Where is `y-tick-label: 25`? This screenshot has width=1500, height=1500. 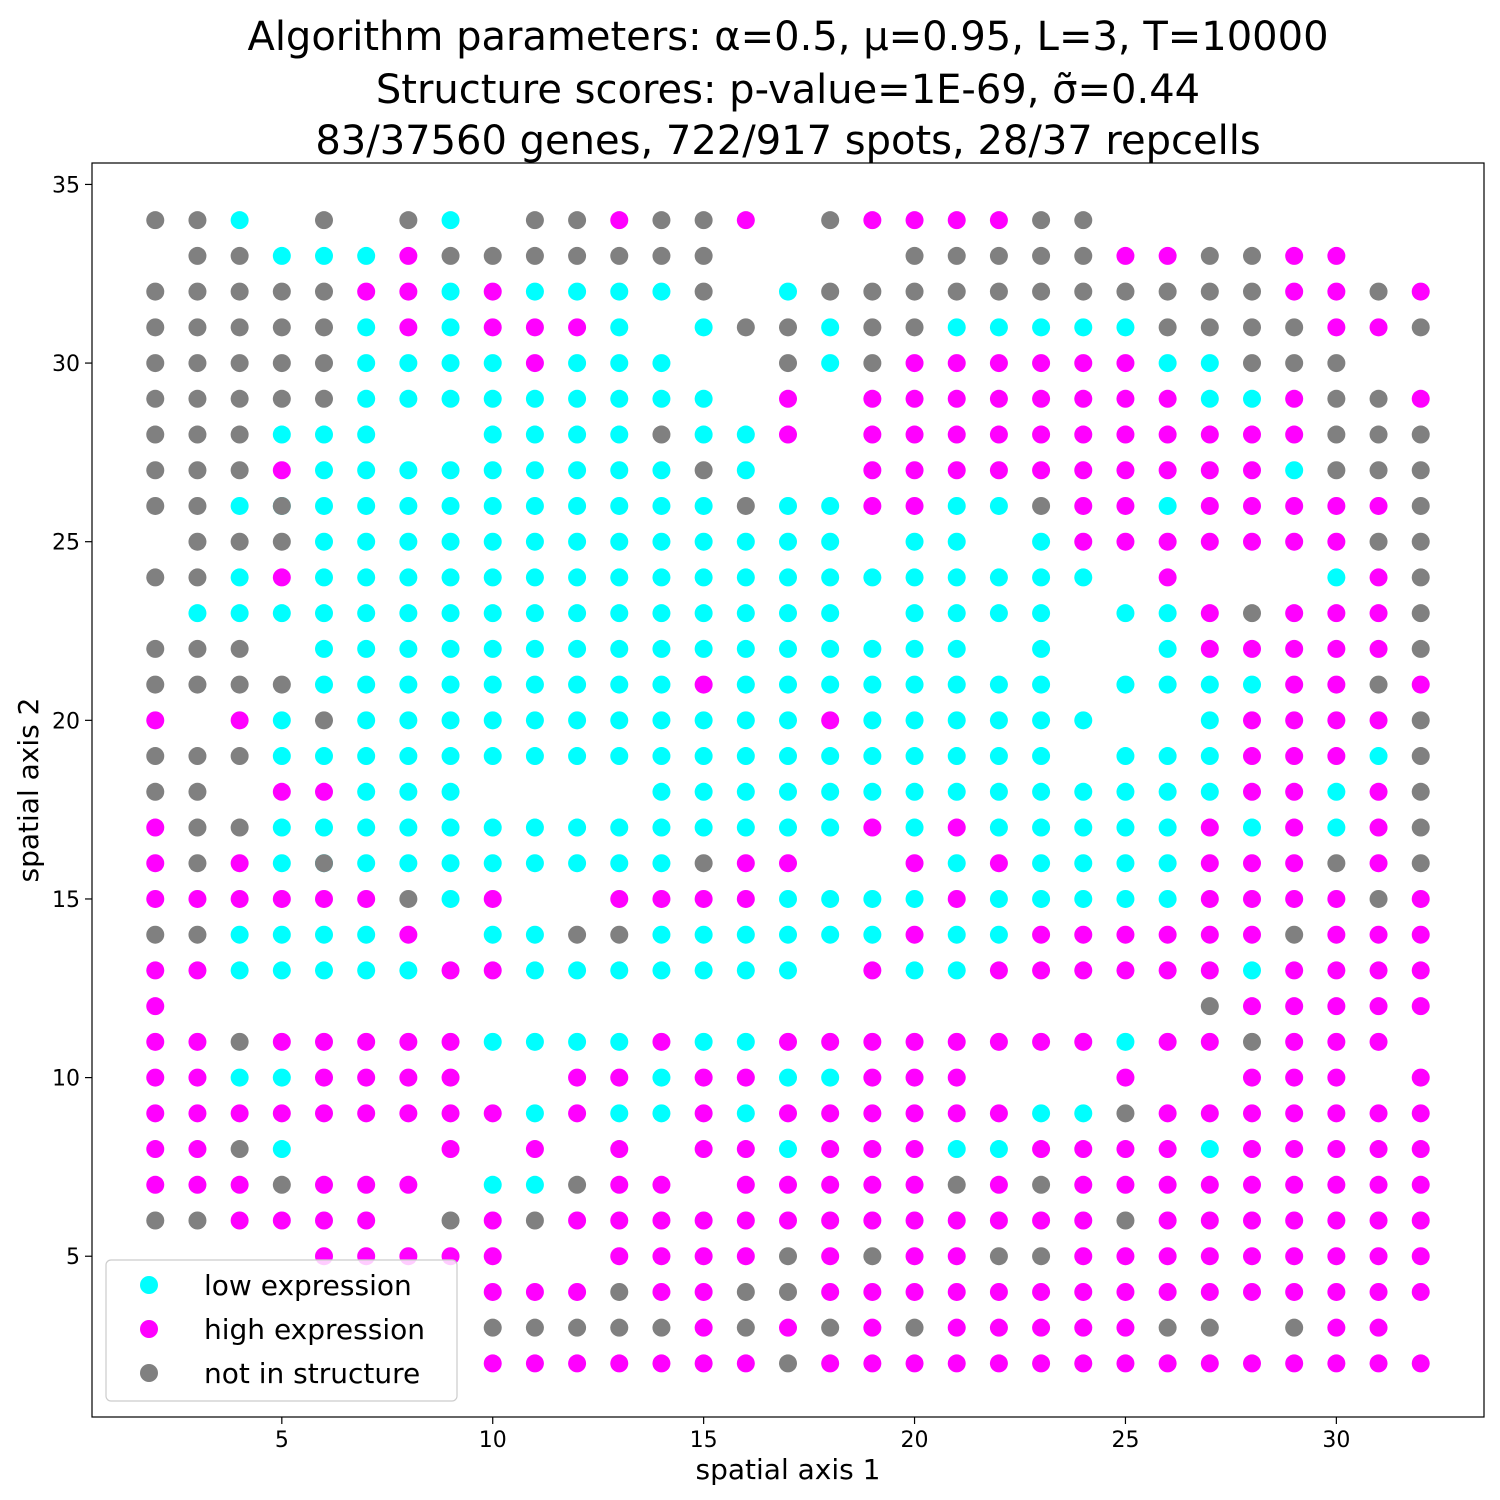 y-tick-label: 25 is located at coordinates (66, 543).